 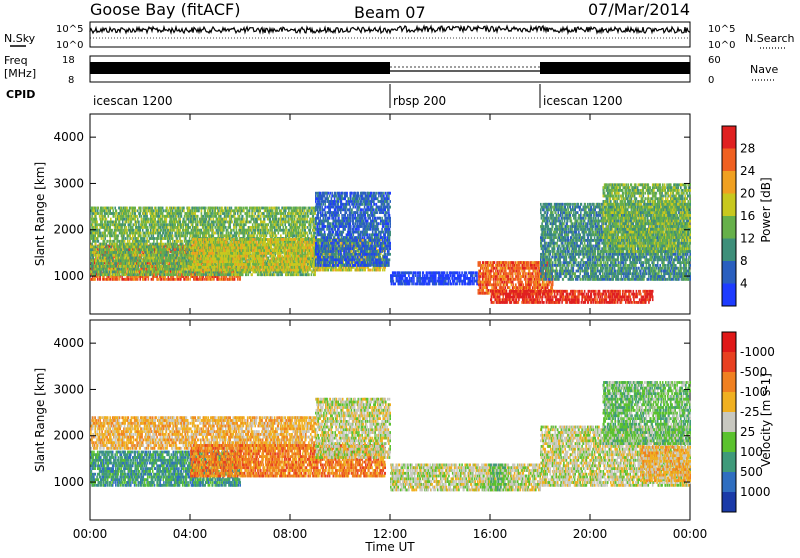 I want to click on nsearch-tick-top: 10^5, so click(x=721, y=29).